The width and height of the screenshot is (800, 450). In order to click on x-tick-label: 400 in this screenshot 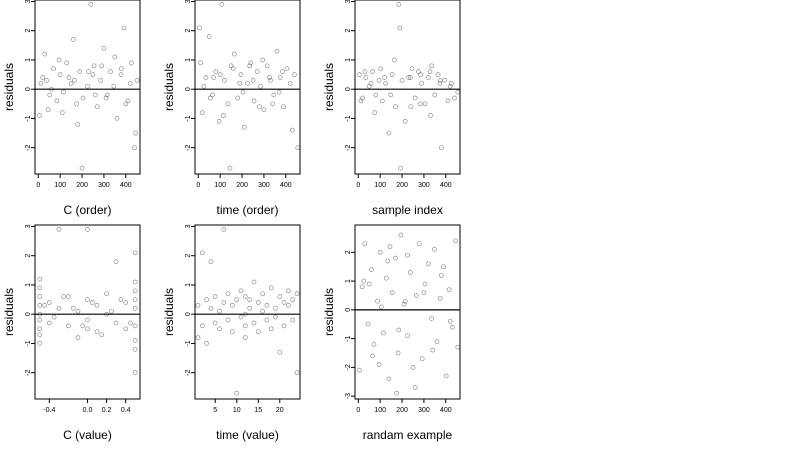, I will do `click(286, 185)`.